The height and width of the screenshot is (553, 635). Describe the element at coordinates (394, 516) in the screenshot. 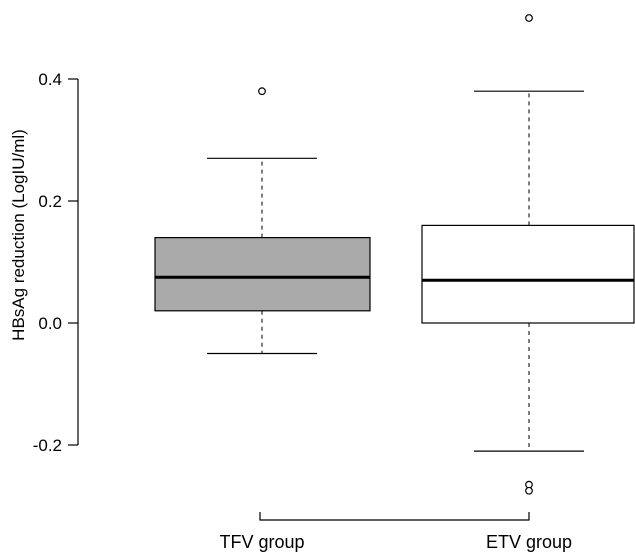

I see `x-axis-bracket` at that location.